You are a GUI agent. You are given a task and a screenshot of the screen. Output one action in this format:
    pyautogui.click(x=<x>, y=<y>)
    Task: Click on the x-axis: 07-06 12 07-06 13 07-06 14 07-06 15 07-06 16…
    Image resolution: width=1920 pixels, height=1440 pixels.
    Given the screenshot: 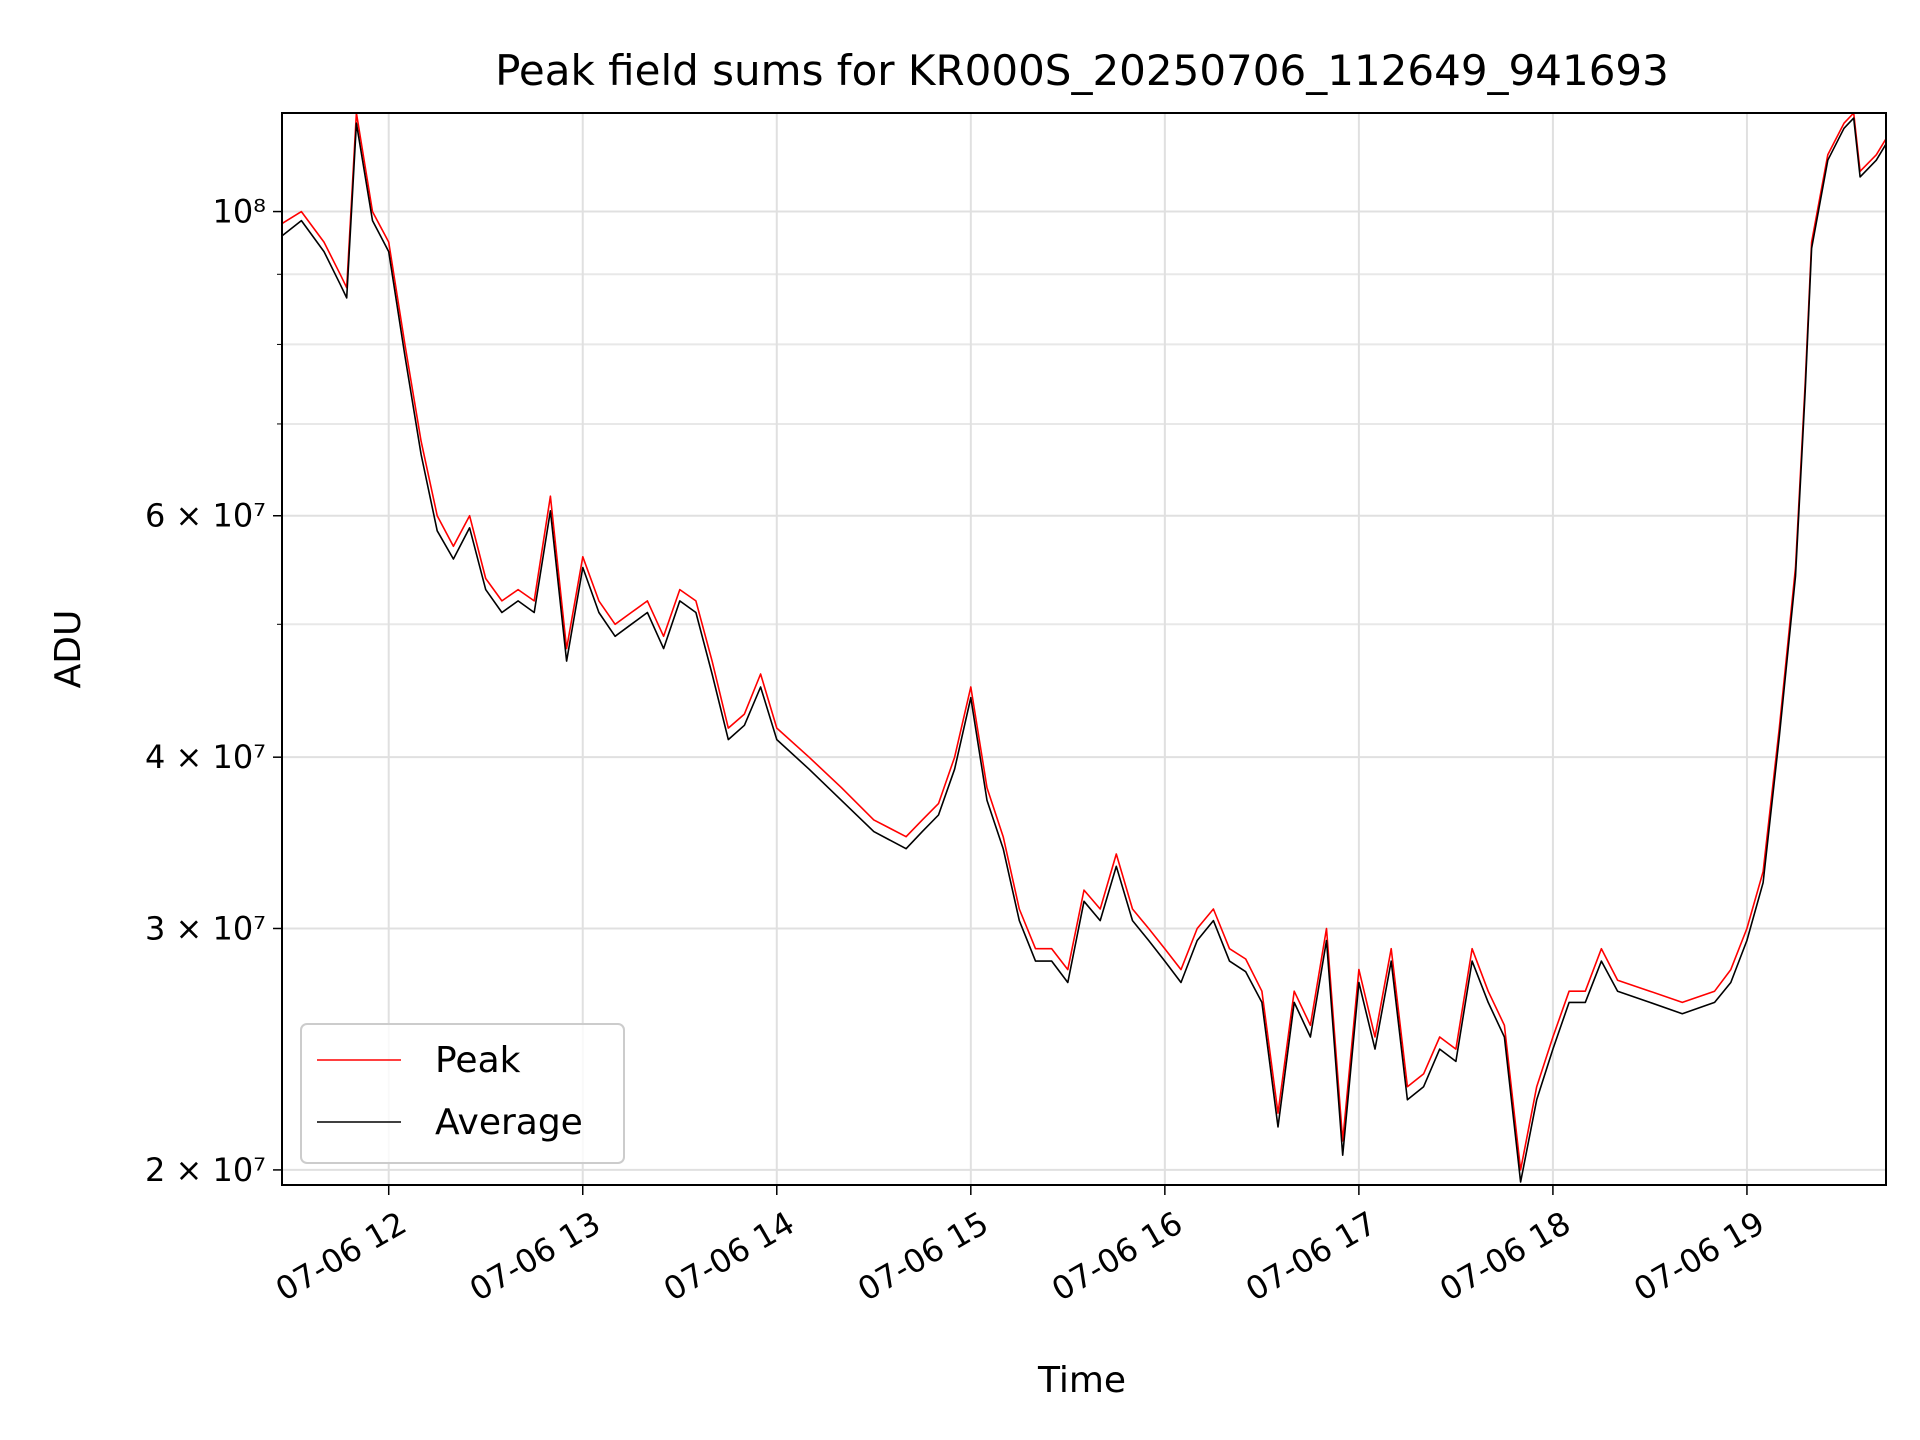 What is the action you would take?
    pyautogui.click(x=1020, y=1247)
    